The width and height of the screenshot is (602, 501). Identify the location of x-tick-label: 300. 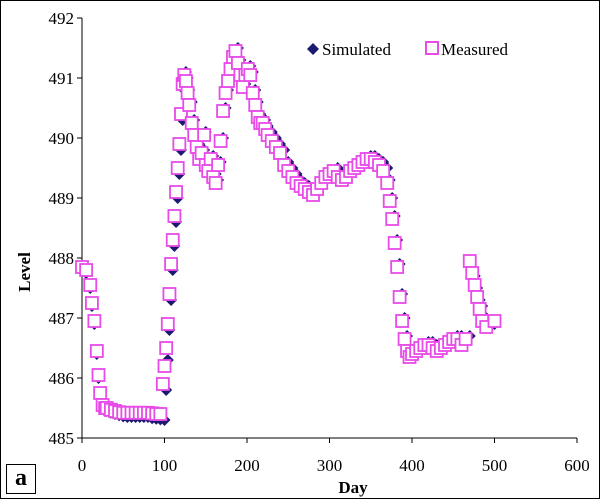
(330, 465).